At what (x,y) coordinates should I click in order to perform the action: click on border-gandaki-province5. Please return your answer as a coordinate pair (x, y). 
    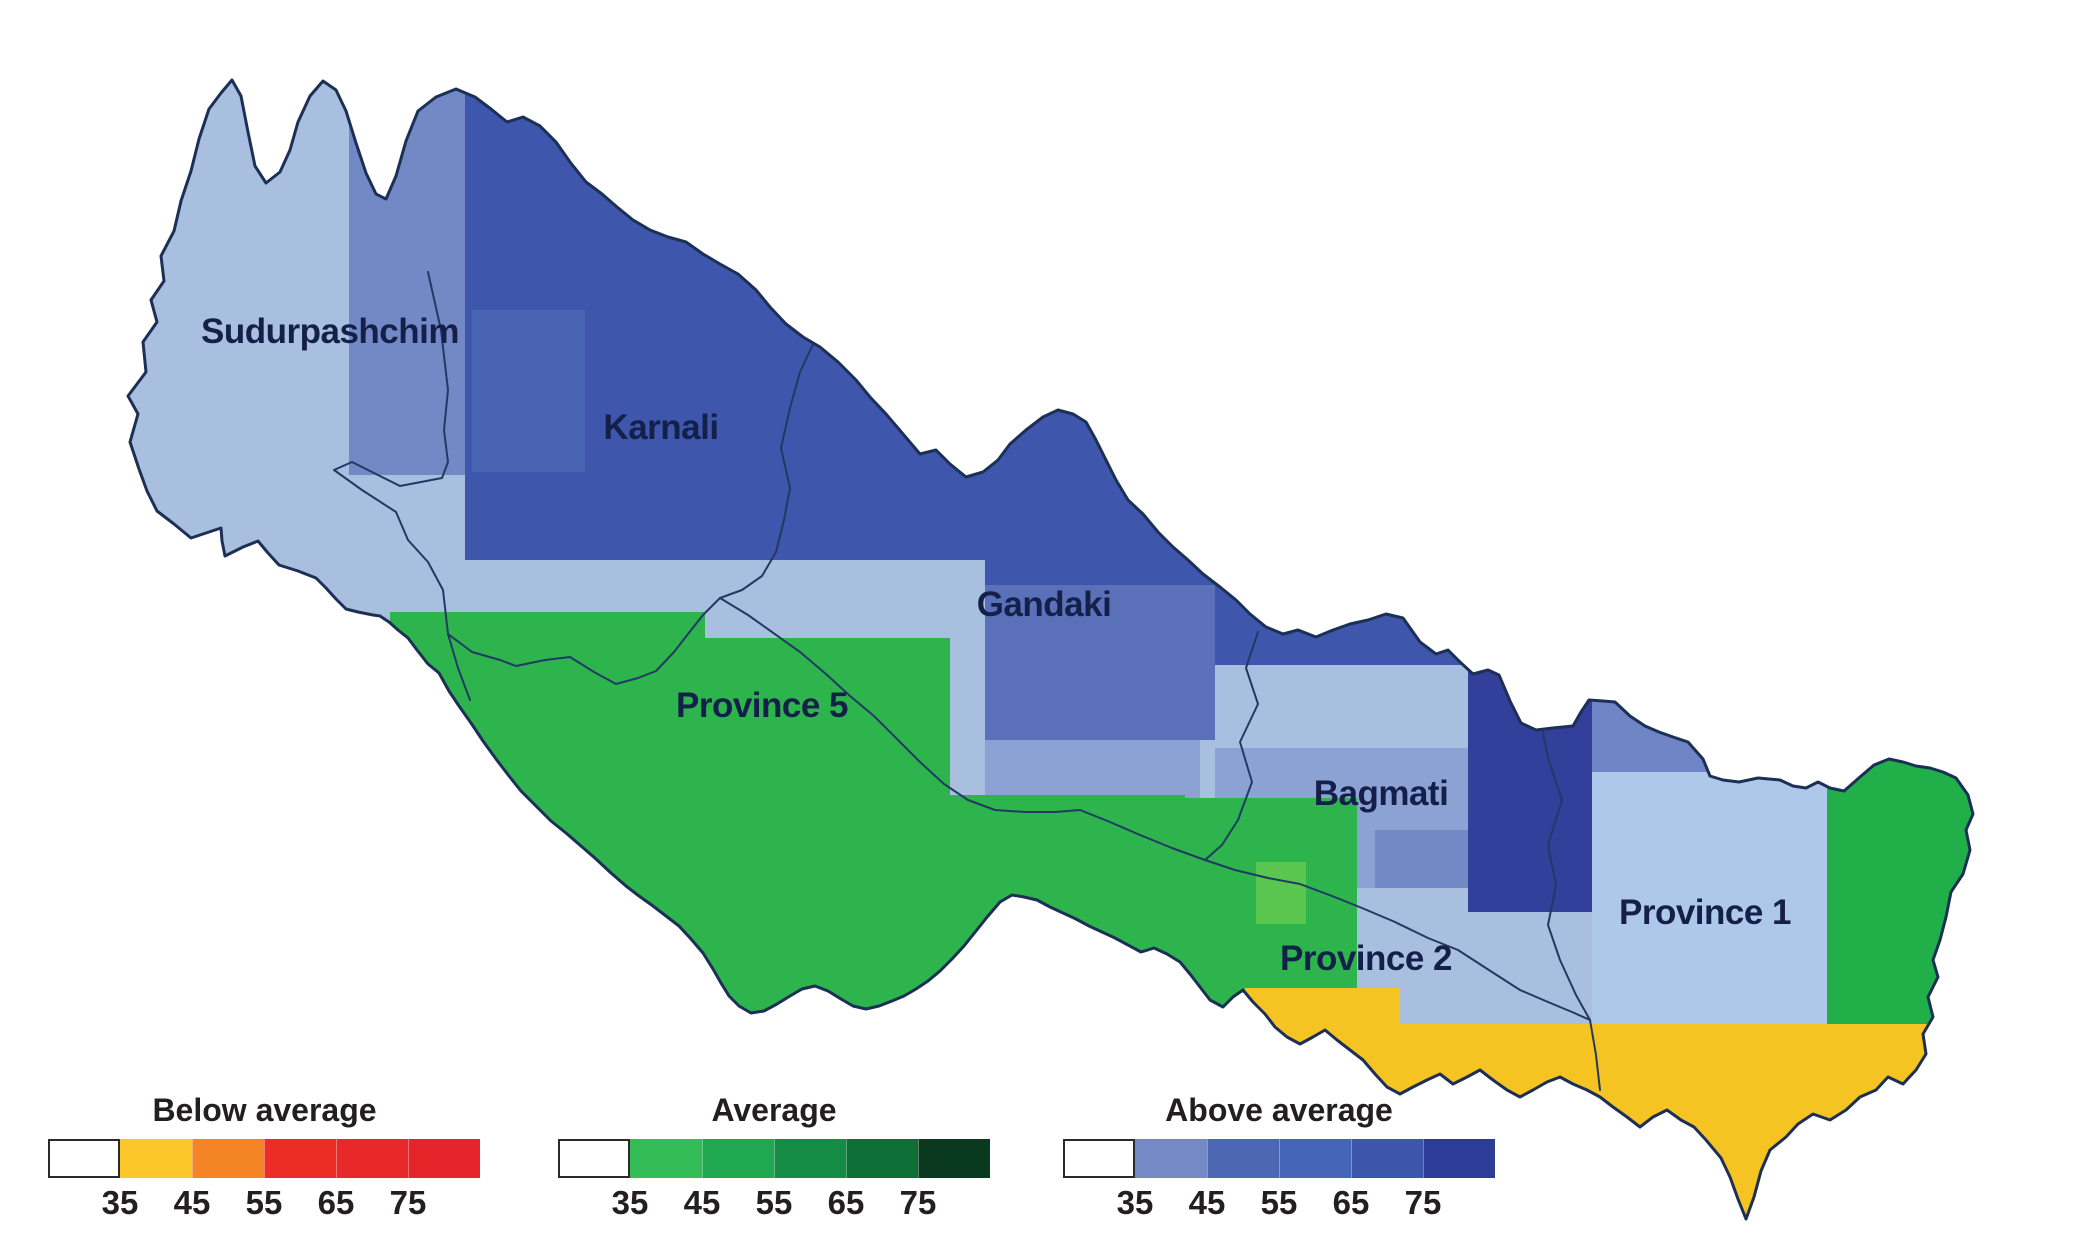
    Looking at the image, I should click on (900, 705).